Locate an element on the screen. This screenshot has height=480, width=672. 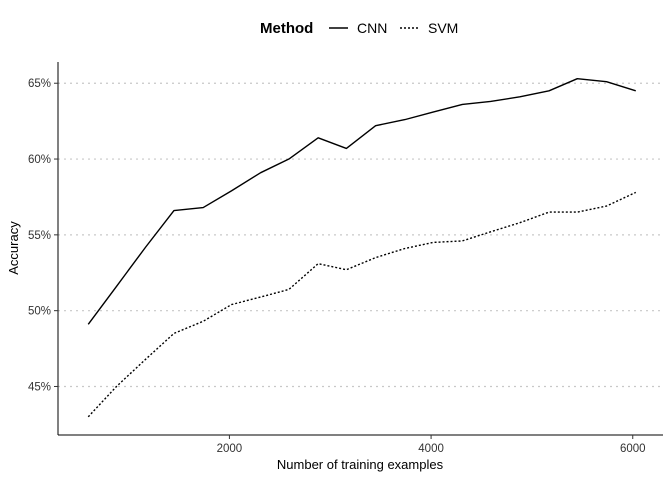
legend-title: Method is located at coordinates (286, 28).